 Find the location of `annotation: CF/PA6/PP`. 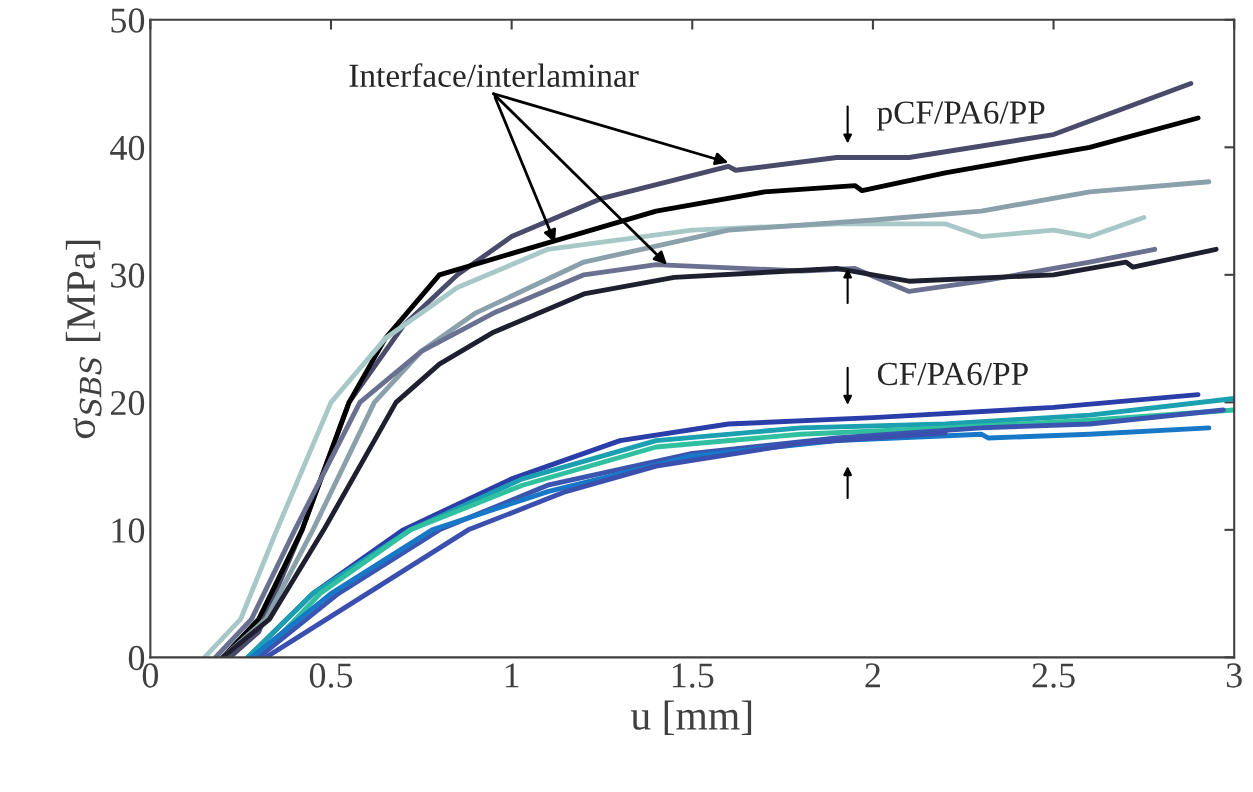

annotation: CF/PA6/PP is located at coordinates (952, 374).